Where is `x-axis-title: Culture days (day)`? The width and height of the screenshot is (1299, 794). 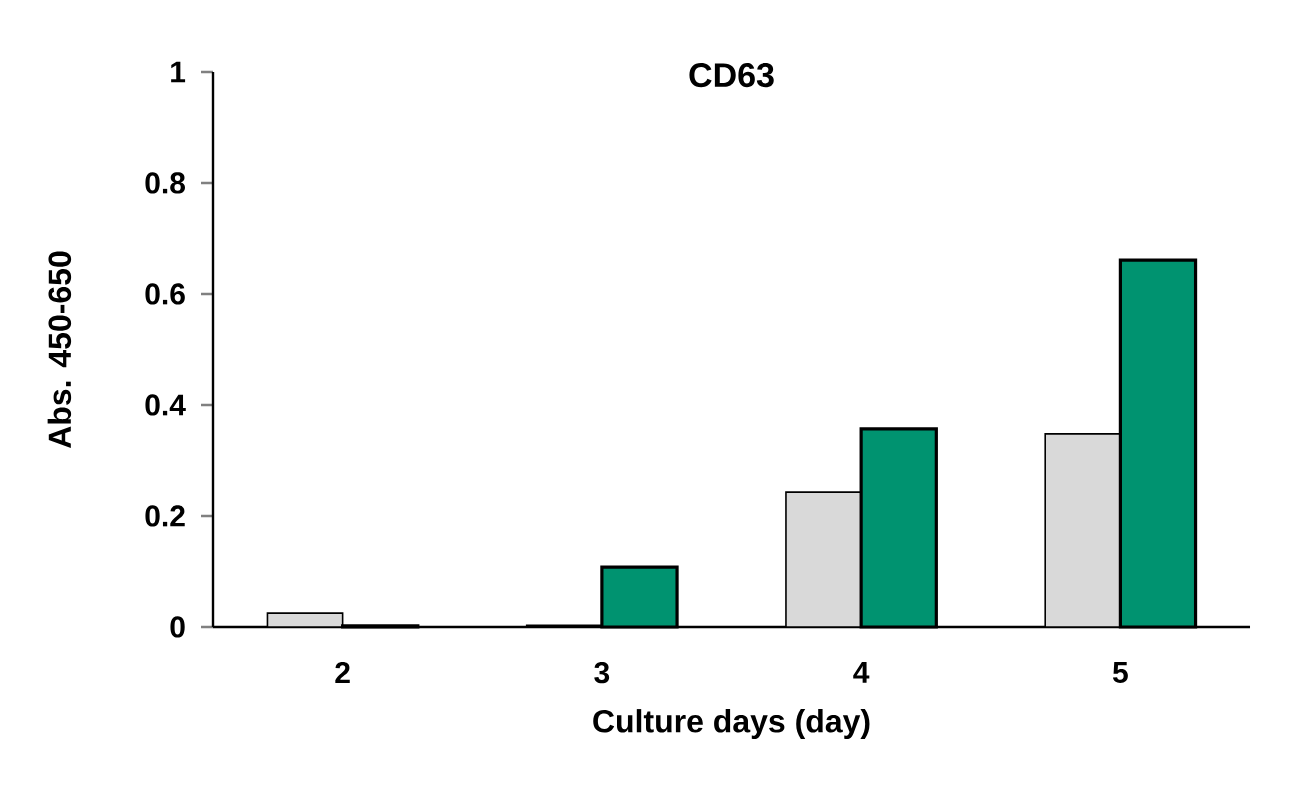 x-axis-title: Culture days (day) is located at coordinates (731, 724).